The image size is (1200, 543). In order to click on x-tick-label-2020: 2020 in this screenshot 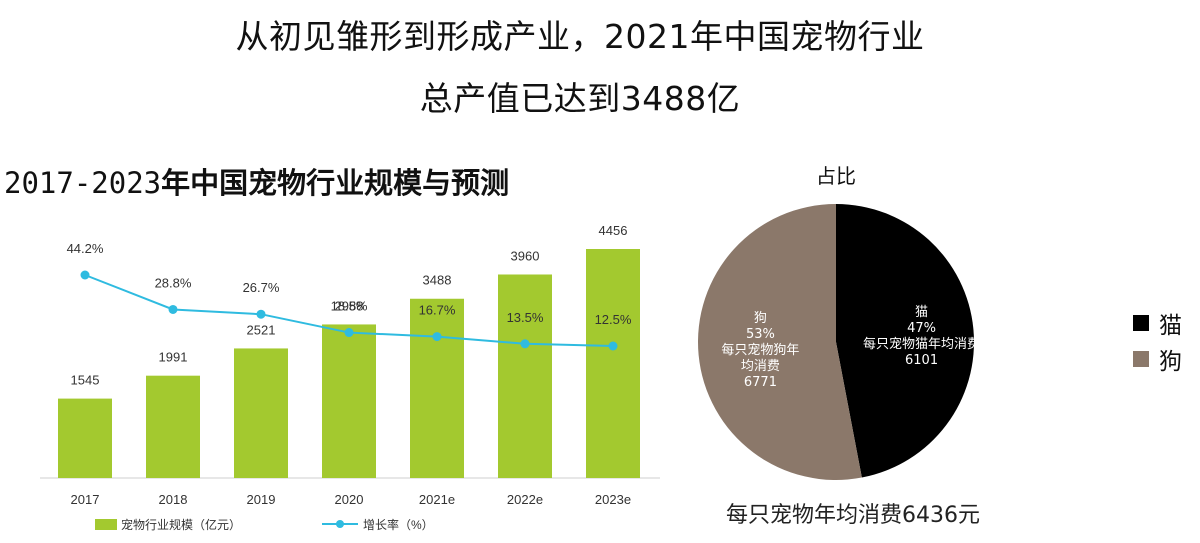, I will do `click(349, 499)`.